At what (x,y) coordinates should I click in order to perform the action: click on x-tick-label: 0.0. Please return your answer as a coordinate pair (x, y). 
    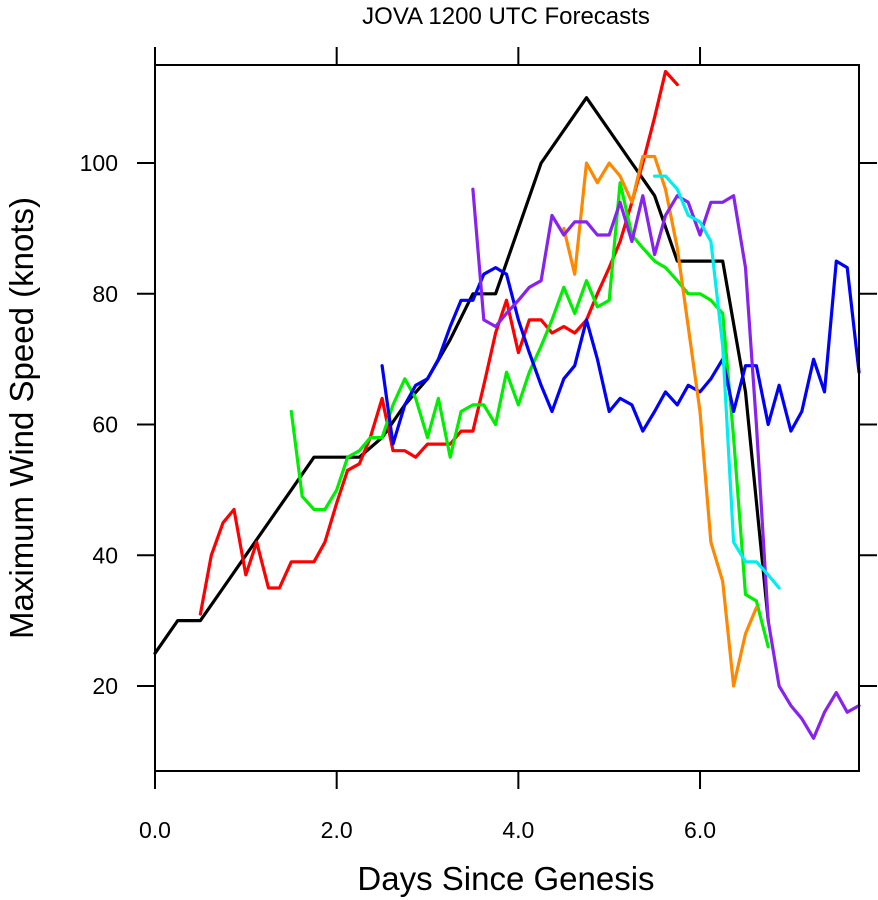
    Looking at the image, I should click on (155, 830).